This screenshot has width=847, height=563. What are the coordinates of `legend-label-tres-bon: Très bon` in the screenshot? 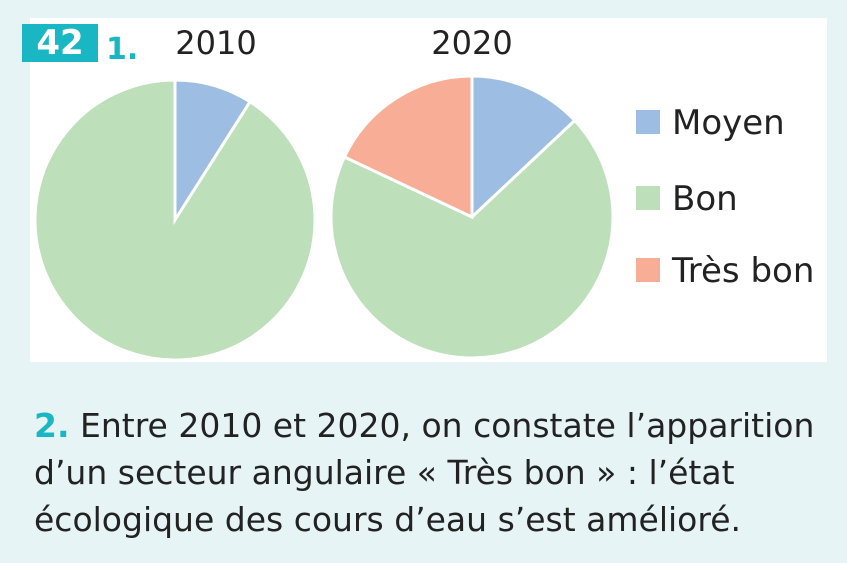 It's located at (742, 271).